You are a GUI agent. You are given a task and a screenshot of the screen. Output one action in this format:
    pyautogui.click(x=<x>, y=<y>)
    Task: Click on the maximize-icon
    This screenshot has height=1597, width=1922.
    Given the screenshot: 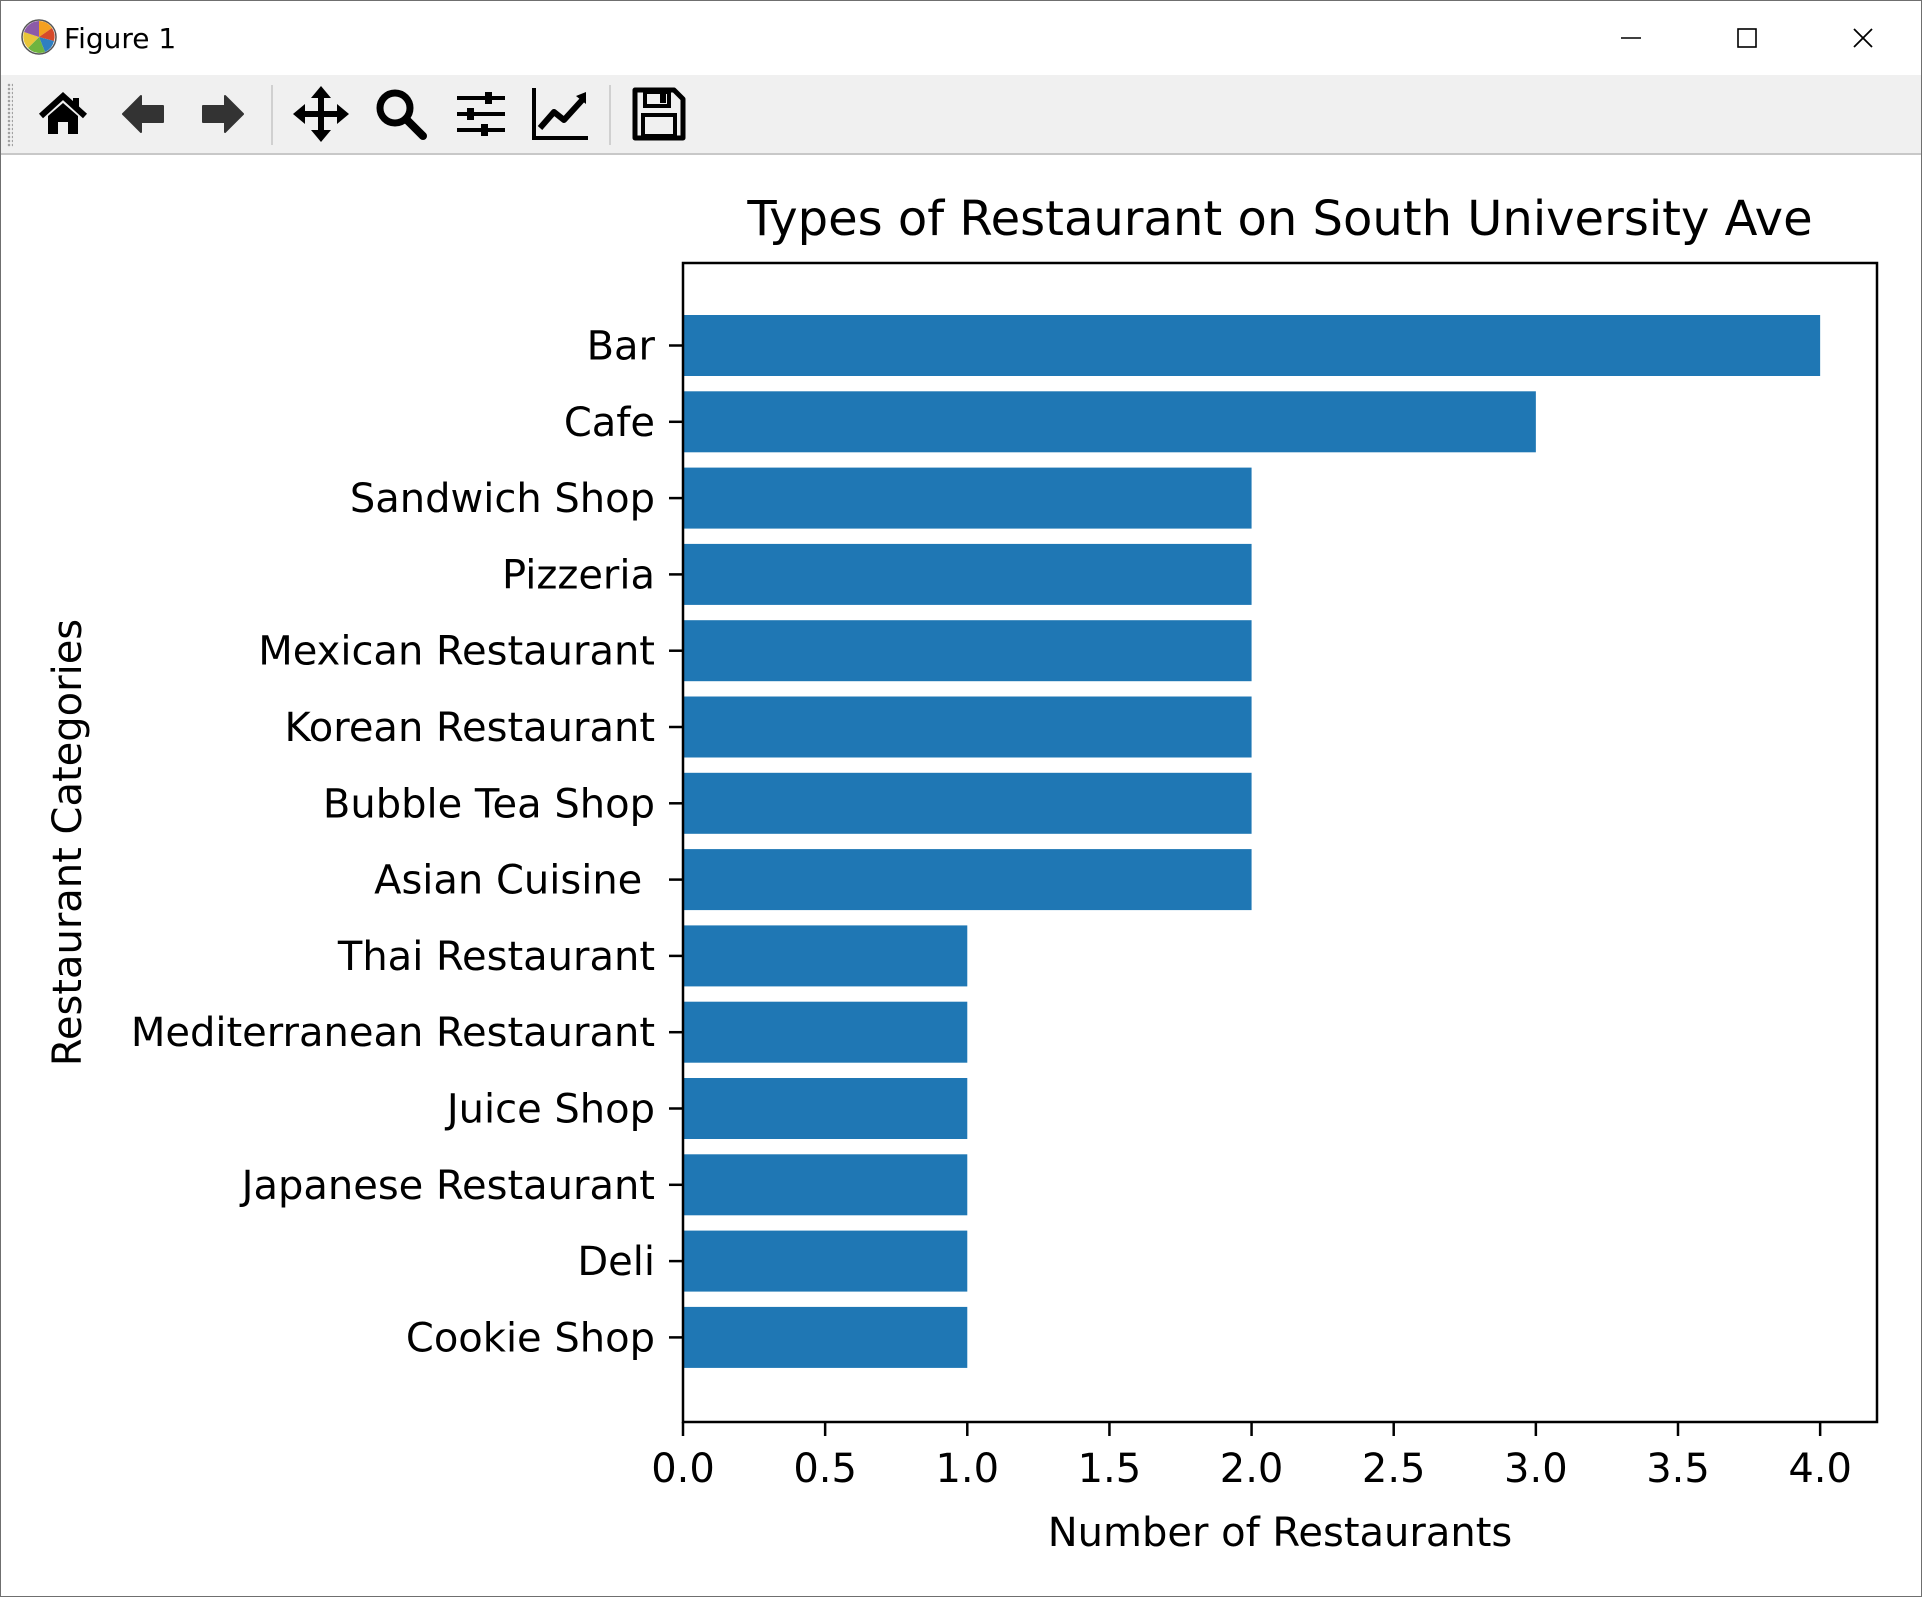 What is the action you would take?
    pyautogui.click(x=1747, y=38)
    